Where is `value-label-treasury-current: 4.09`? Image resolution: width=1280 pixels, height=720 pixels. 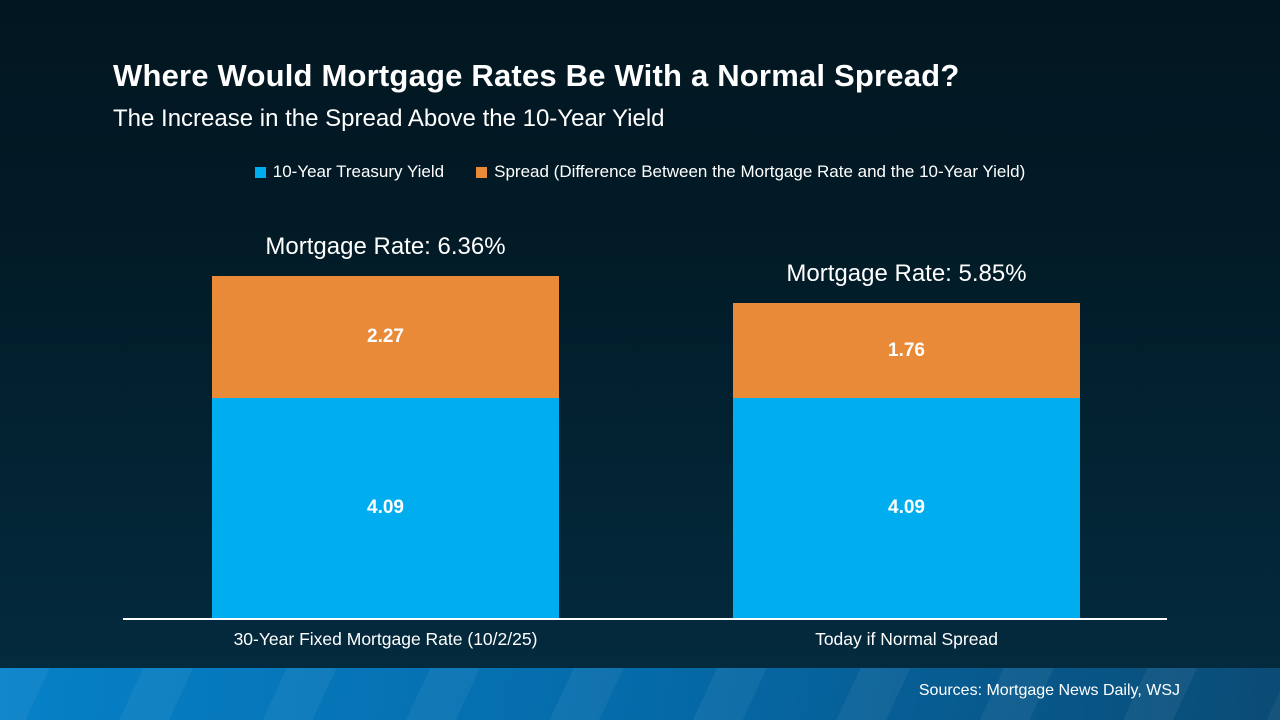 value-label-treasury-current: 4.09 is located at coordinates (385, 507).